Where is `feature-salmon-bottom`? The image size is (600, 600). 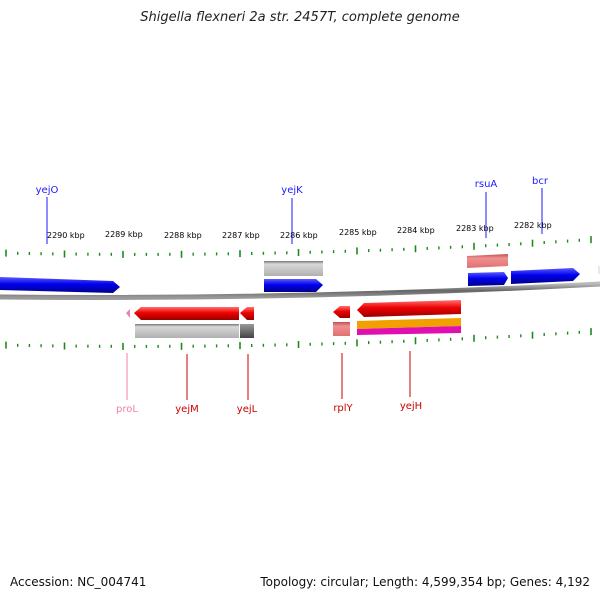
feature-salmon-bottom is located at coordinates (341, 329).